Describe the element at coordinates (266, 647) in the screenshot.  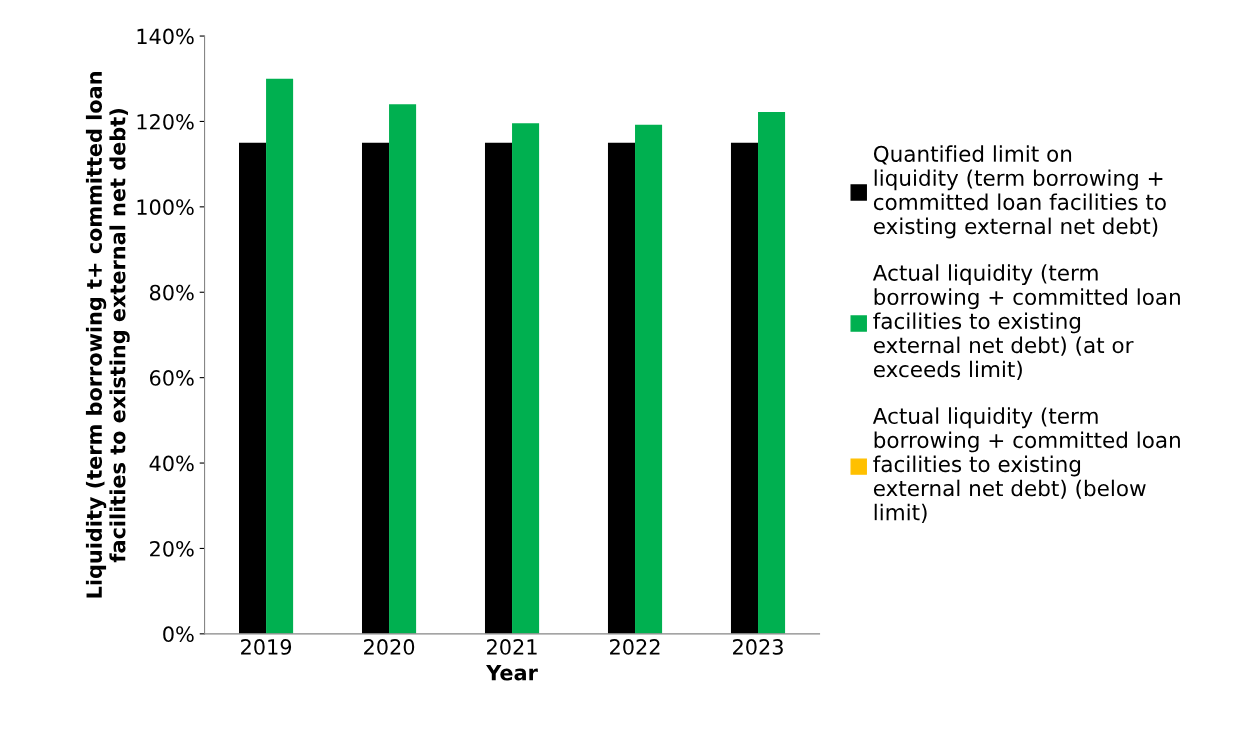
I see `x-tick-label: 2019` at that location.